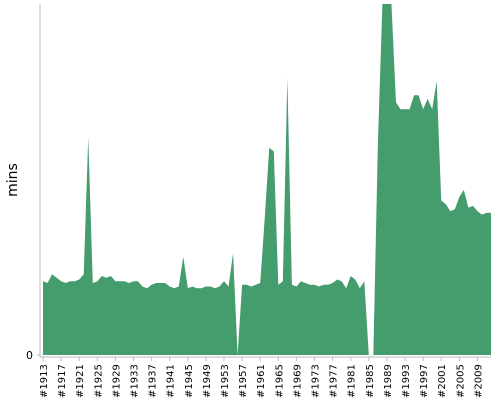  What do you see at coordinates (442, 381) in the screenshot?
I see `x-tick-label: #2001` at bounding box center [442, 381].